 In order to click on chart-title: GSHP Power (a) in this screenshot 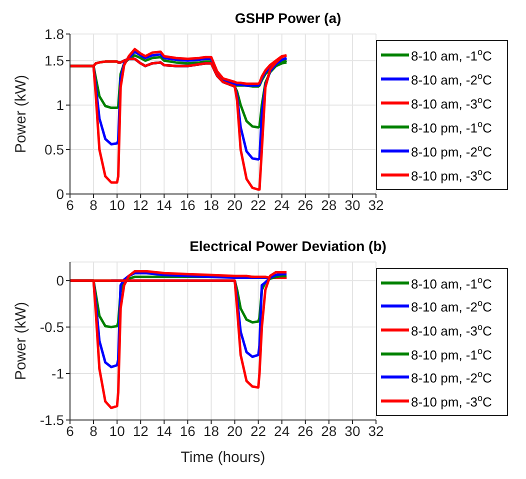, I will do `click(288, 18)`.